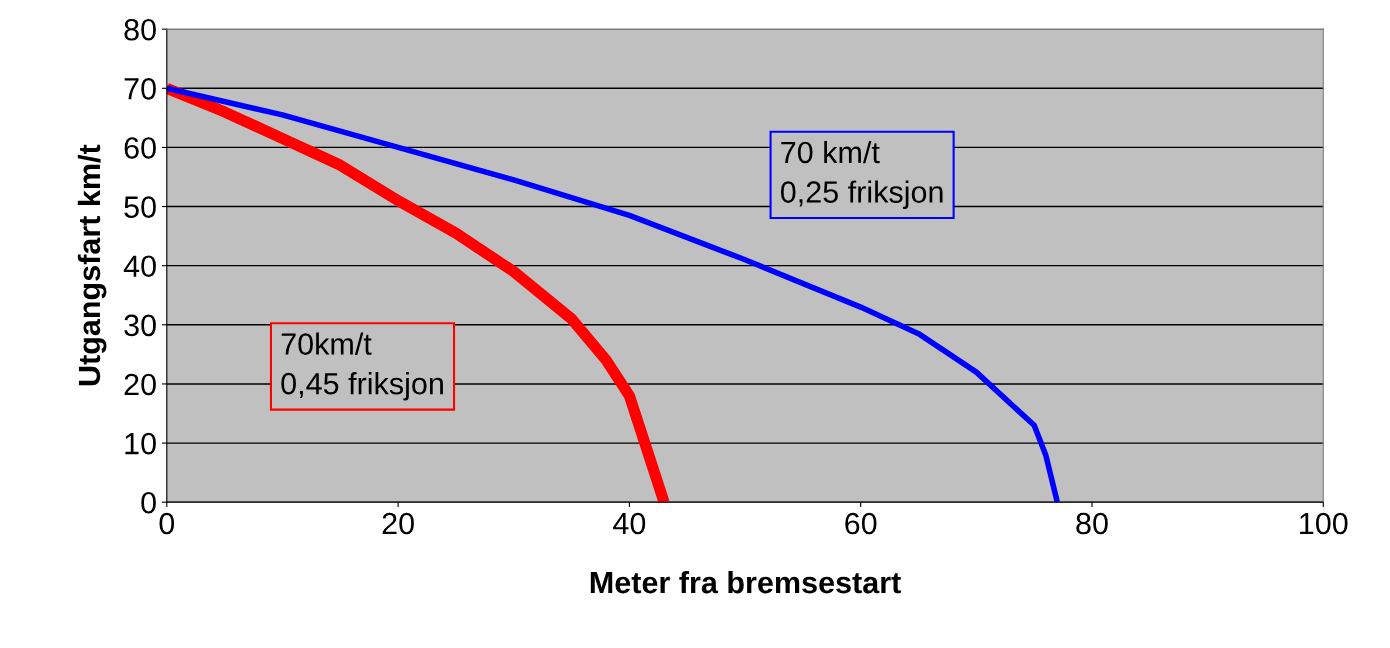  I want to click on y-tick-label: 0, so click(148, 502).